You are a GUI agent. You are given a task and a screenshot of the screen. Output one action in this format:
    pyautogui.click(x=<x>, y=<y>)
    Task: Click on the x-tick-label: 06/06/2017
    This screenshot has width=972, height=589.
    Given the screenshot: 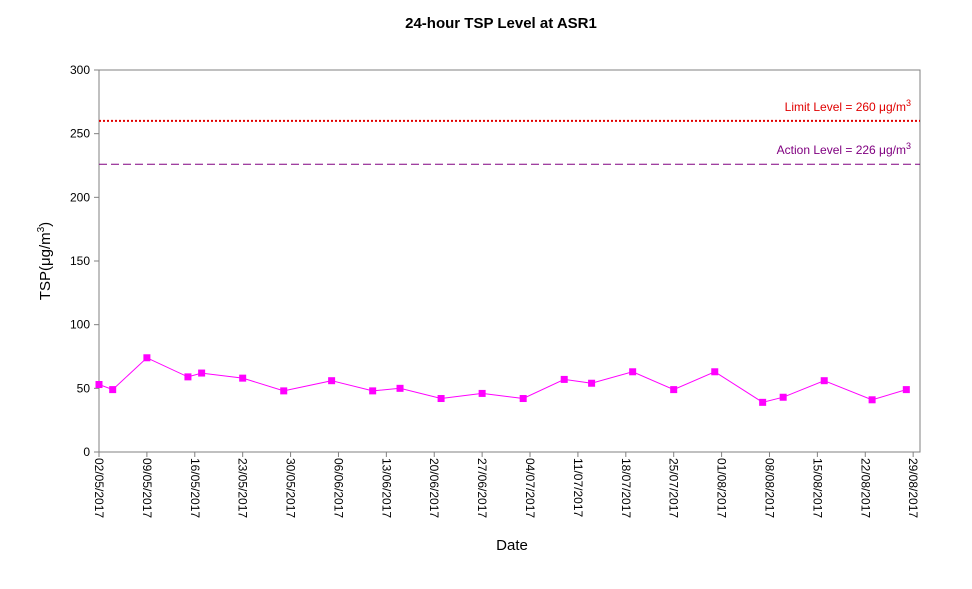 What is the action you would take?
    pyautogui.click(x=338, y=488)
    